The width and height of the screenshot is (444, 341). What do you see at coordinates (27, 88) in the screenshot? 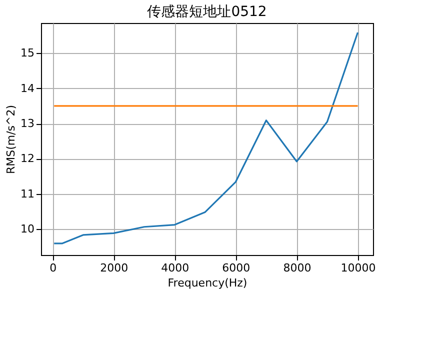
I see `y-tick-label: 14` at bounding box center [27, 88].